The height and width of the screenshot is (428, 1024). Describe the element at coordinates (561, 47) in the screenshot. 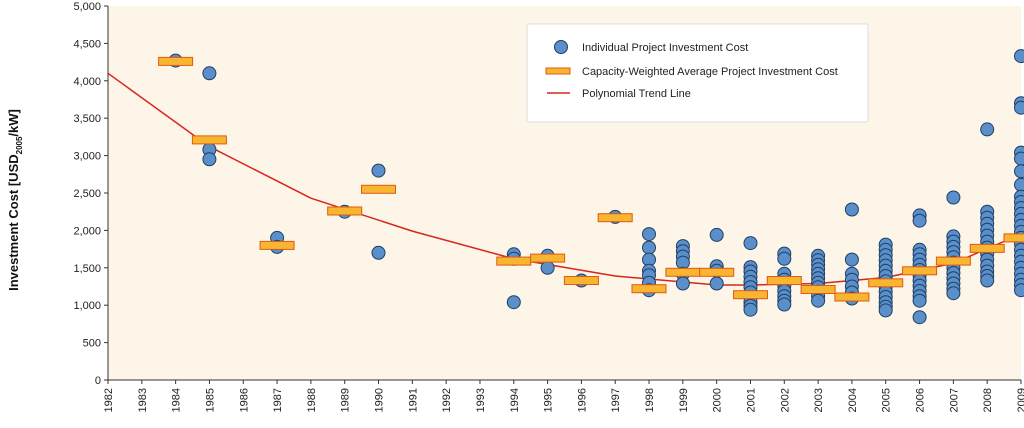

I see `legend-point-icon` at that location.